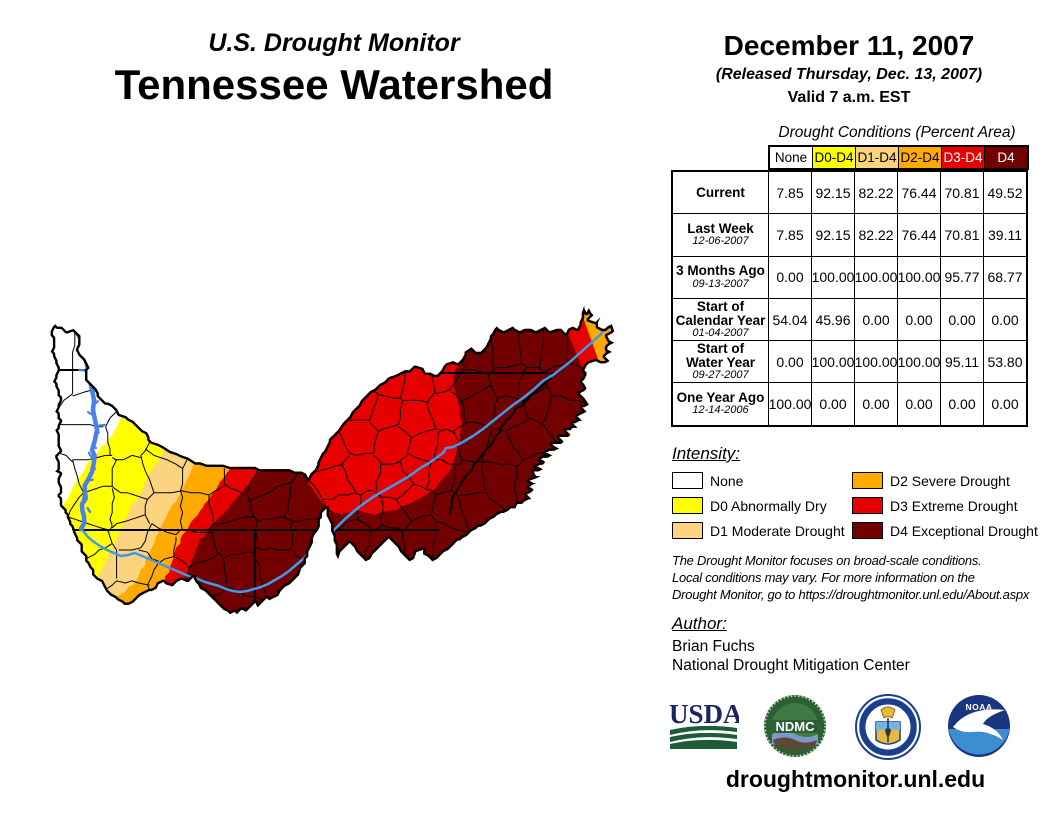 Image resolution: width=1056 pixels, height=816 pixels. Describe the element at coordinates (875, 193) in the screenshot. I see `table-cell: 82.22` at that location.